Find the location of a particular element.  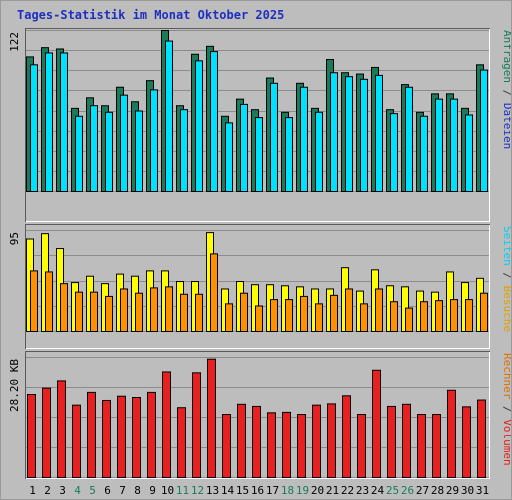

x-tick-label-17: 17 is located at coordinates (272, 490).